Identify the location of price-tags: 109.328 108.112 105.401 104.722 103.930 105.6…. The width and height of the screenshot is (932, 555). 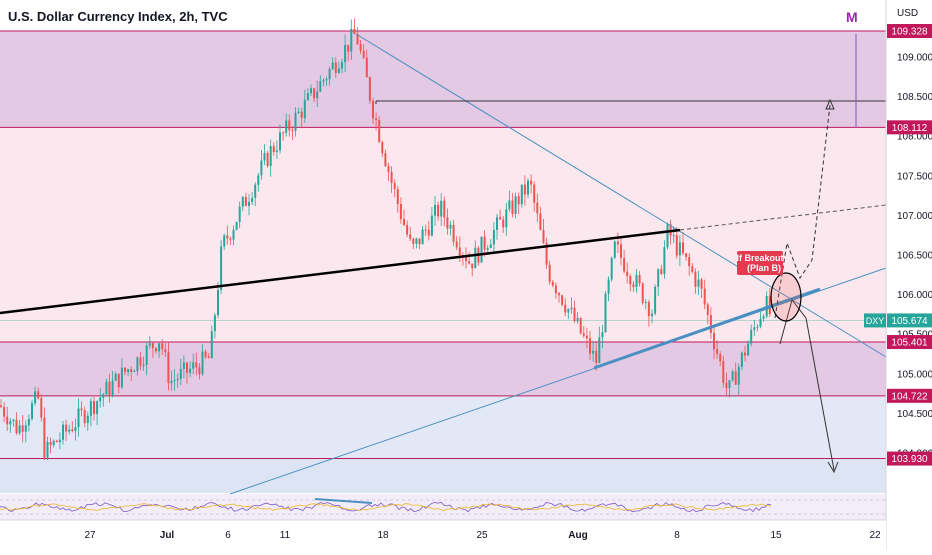
(898, 245).